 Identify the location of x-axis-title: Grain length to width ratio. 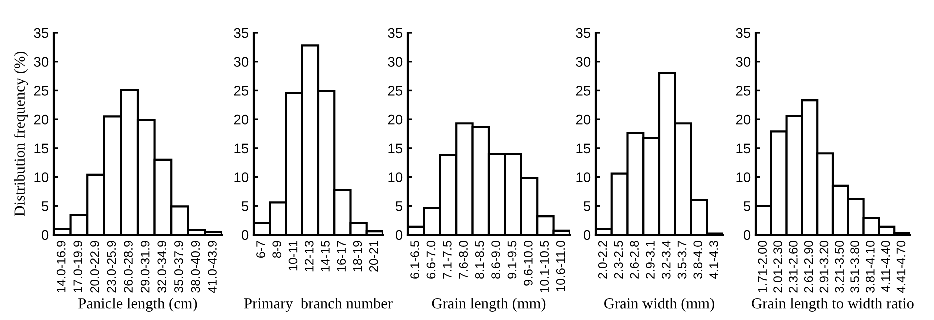
(833, 305).